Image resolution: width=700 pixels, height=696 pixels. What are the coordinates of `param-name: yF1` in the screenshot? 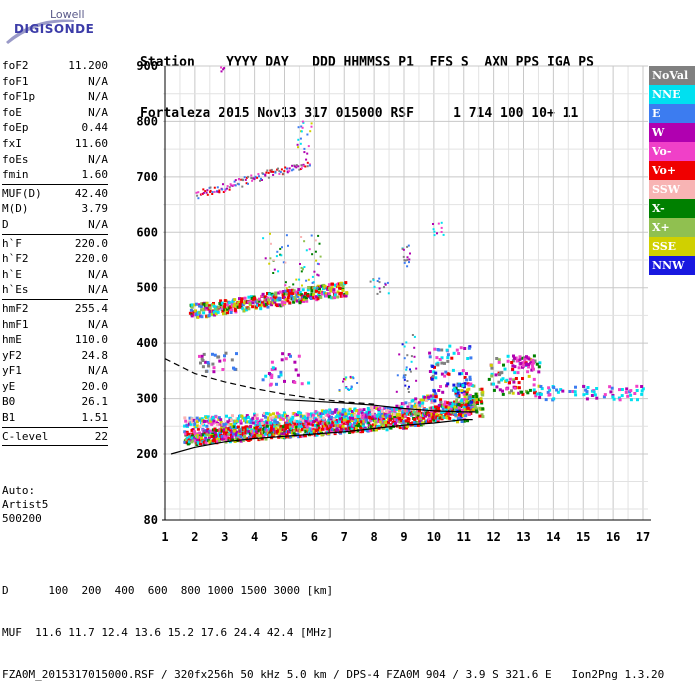 It's located at (12, 371).